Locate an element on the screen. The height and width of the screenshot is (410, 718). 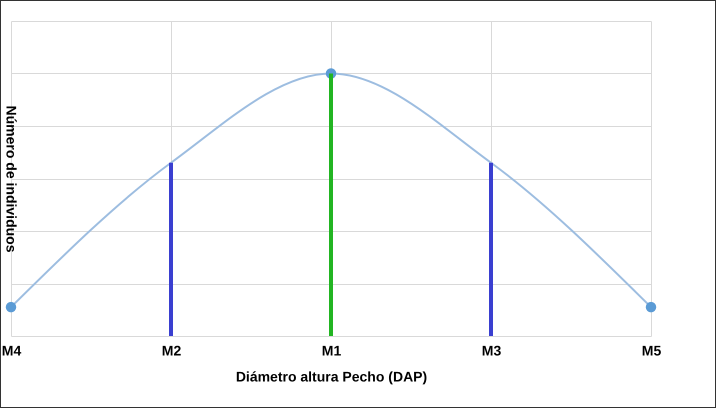
x-axis-title: Diámetro altura Pecho (DAP) is located at coordinates (332, 376).